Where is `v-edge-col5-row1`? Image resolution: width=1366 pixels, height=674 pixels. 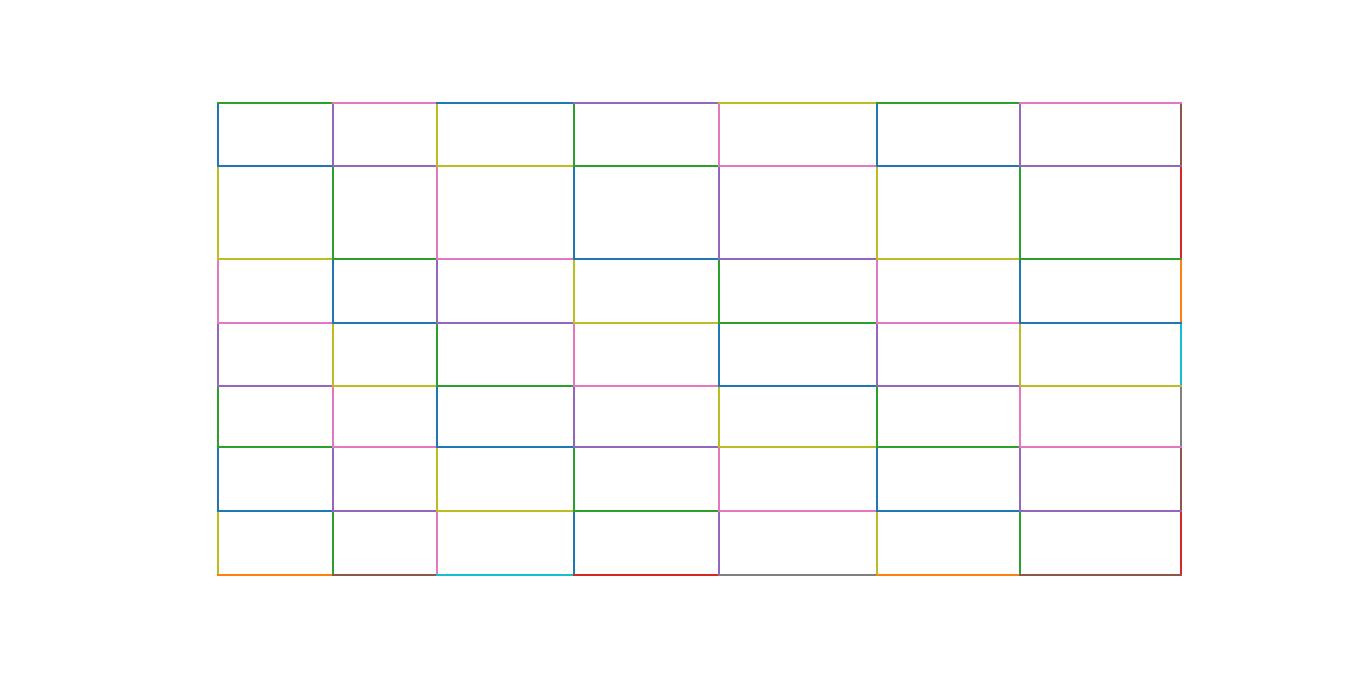 v-edge-col5-row1 is located at coordinates (877, 212).